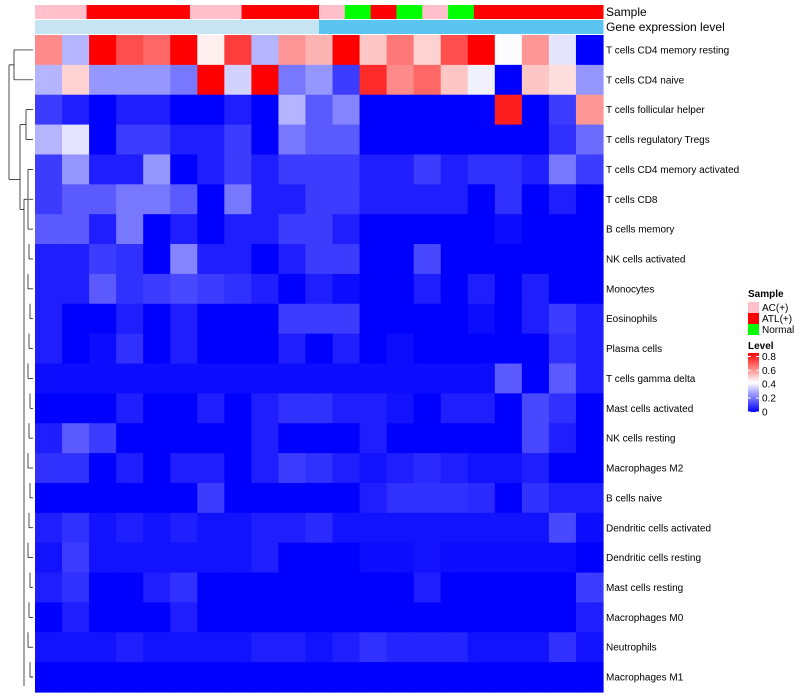 Image resolution: width=800 pixels, height=700 pixels. I want to click on legend-swatch-atl, so click(753, 318).